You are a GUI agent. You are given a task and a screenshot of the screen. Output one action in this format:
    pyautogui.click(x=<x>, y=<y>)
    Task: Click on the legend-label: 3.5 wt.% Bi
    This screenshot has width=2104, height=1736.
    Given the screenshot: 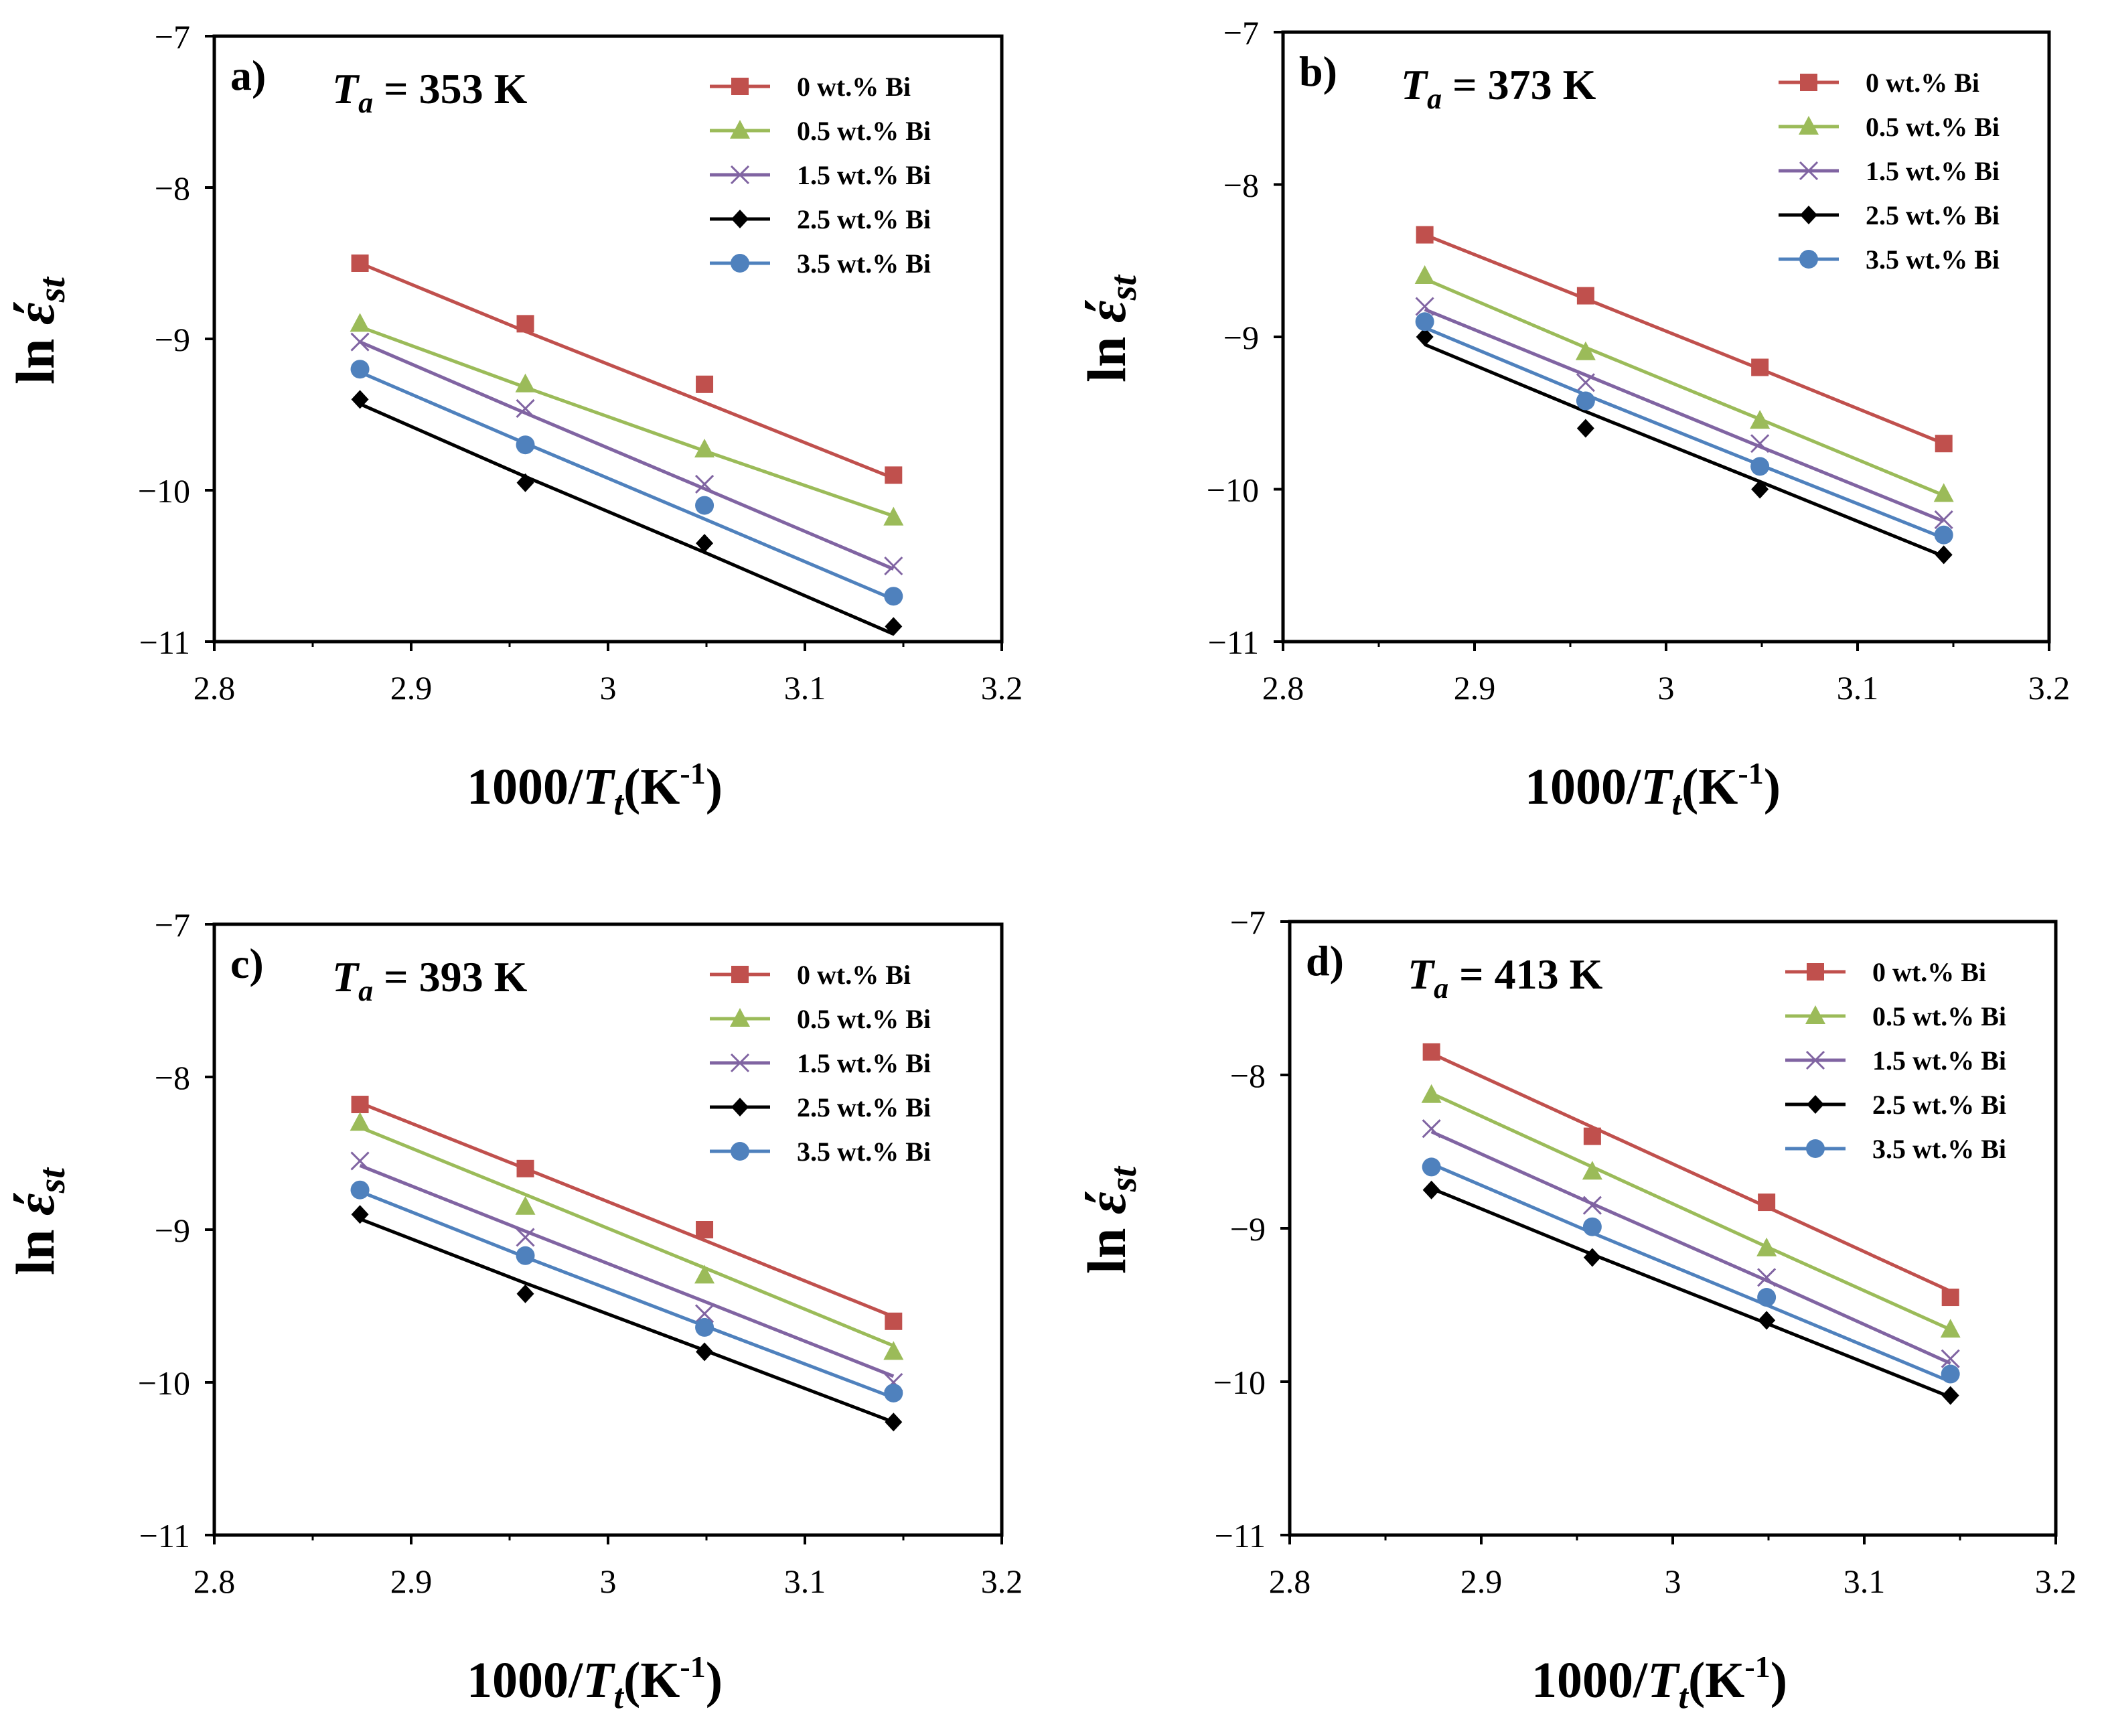 What is the action you would take?
    pyautogui.click(x=1939, y=1149)
    